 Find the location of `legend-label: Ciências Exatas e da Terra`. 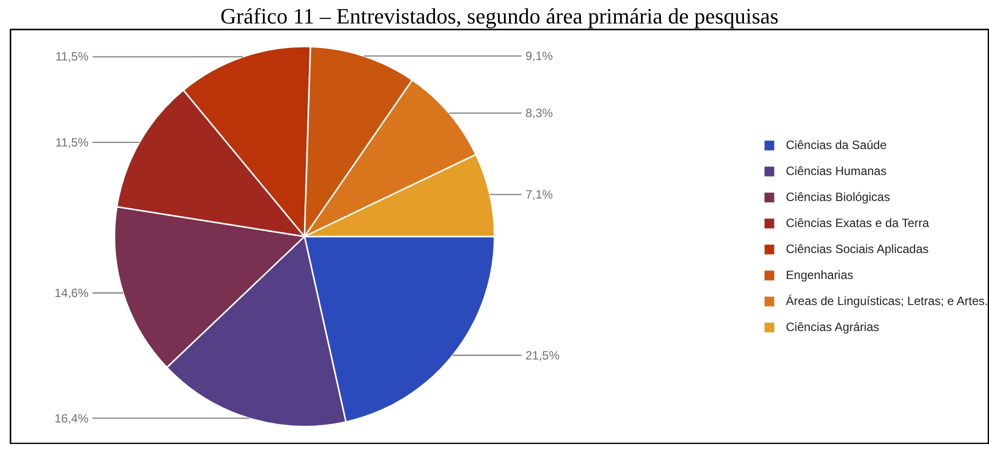

legend-label: Ciências Exatas e da Terra is located at coordinates (858, 223).